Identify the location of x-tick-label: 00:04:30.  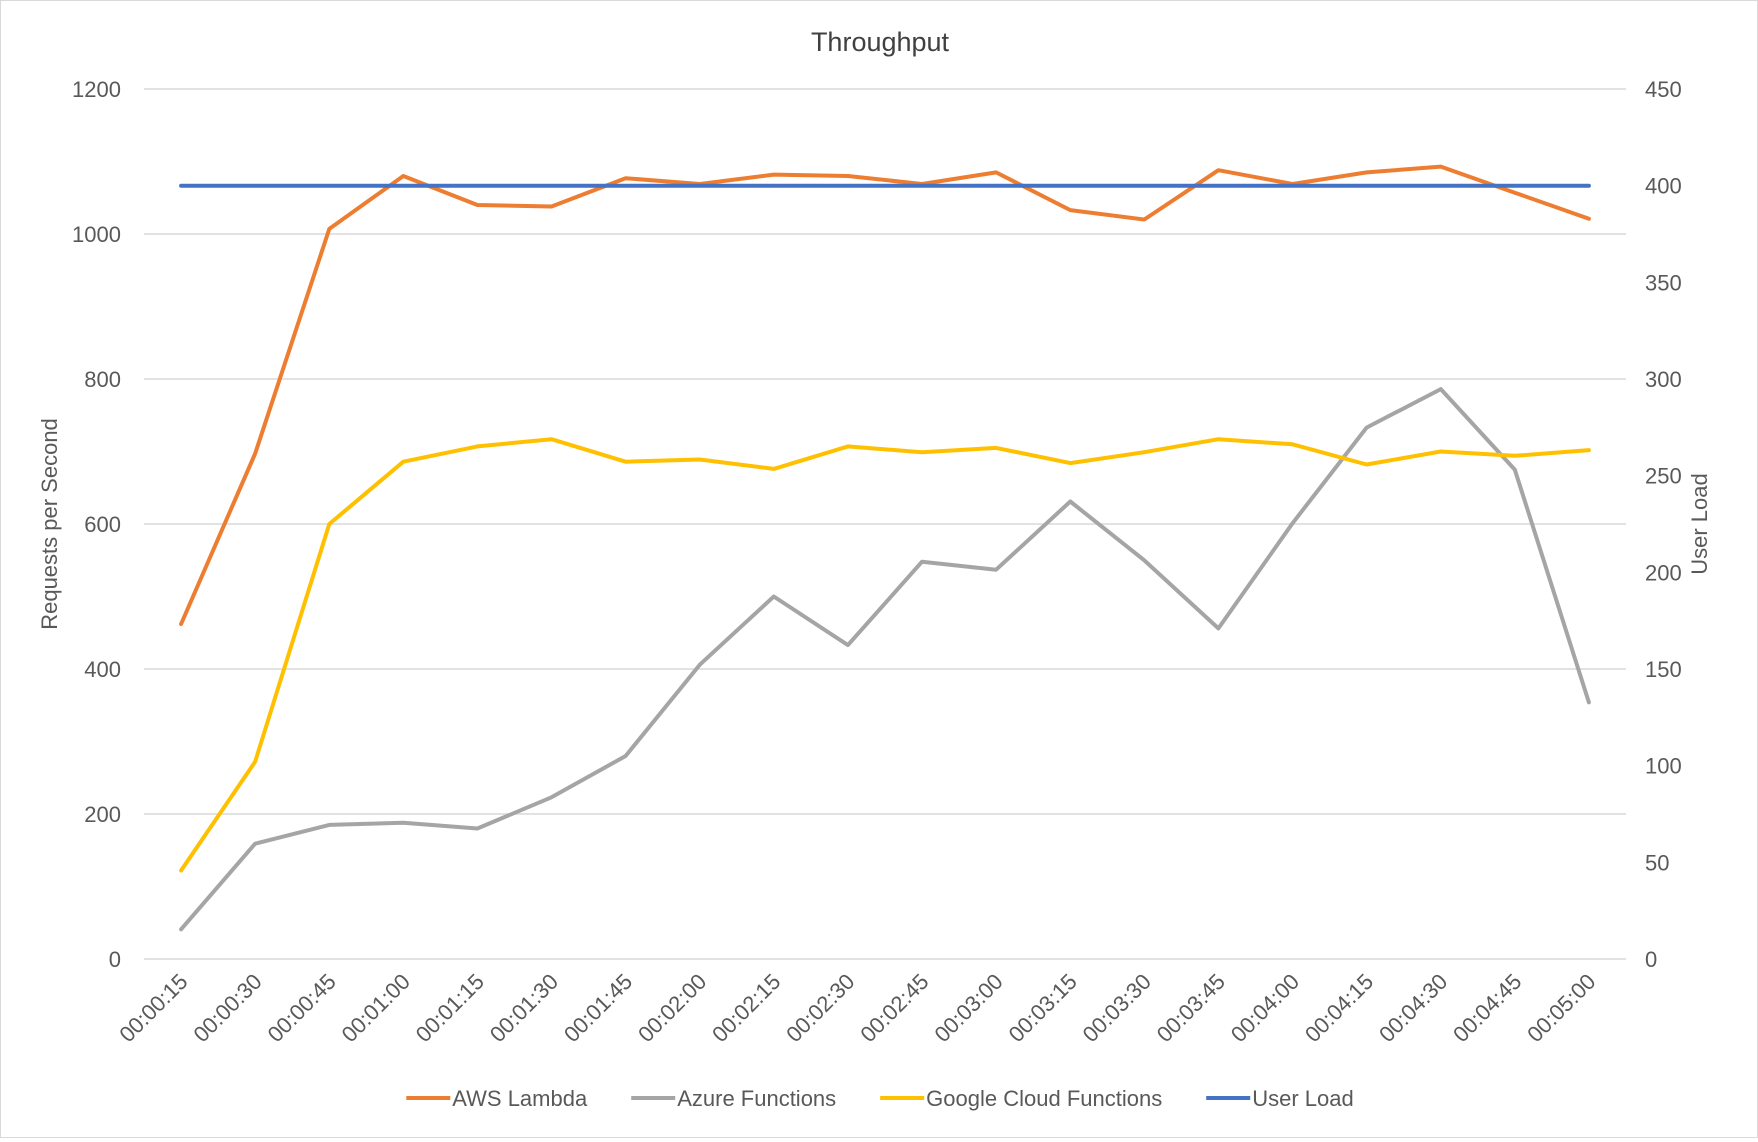
(1413, 1008).